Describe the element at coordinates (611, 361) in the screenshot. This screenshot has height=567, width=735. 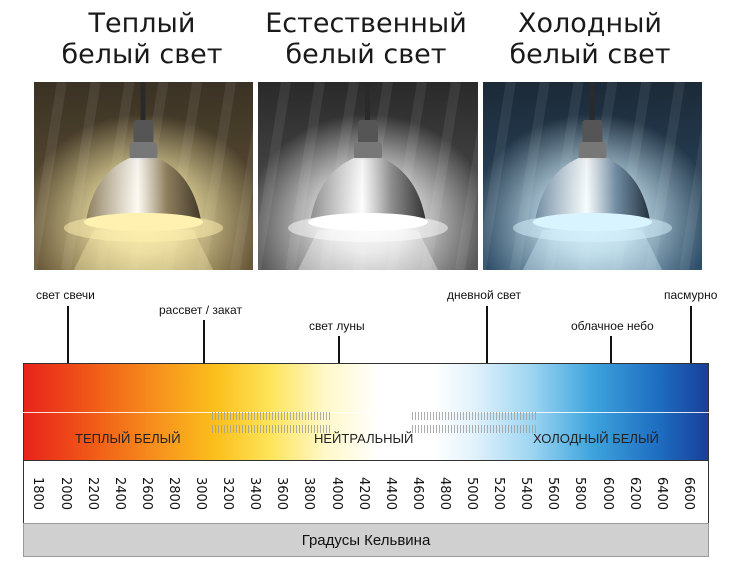
I see `marker-line-cloudy-sky` at that location.